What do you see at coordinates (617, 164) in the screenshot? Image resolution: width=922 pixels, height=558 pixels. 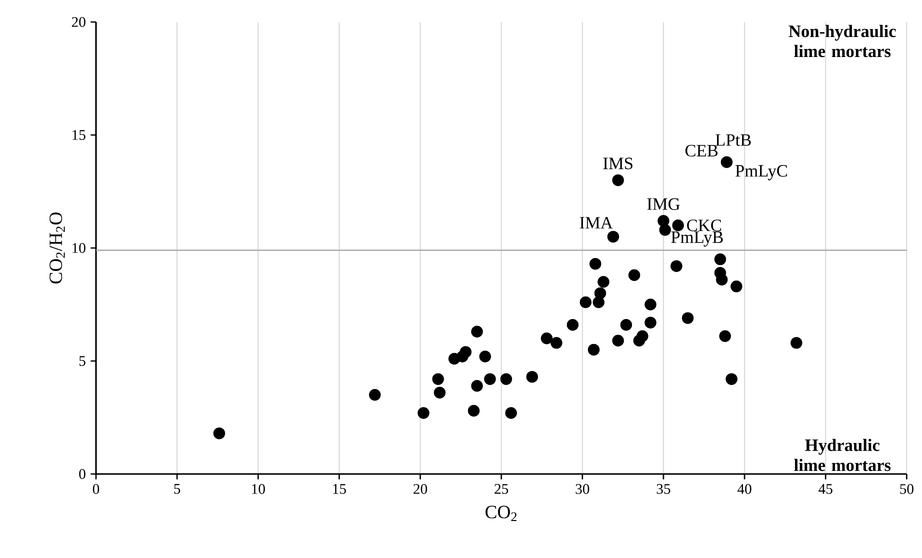 I see `annotation: IMS` at bounding box center [617, 164].